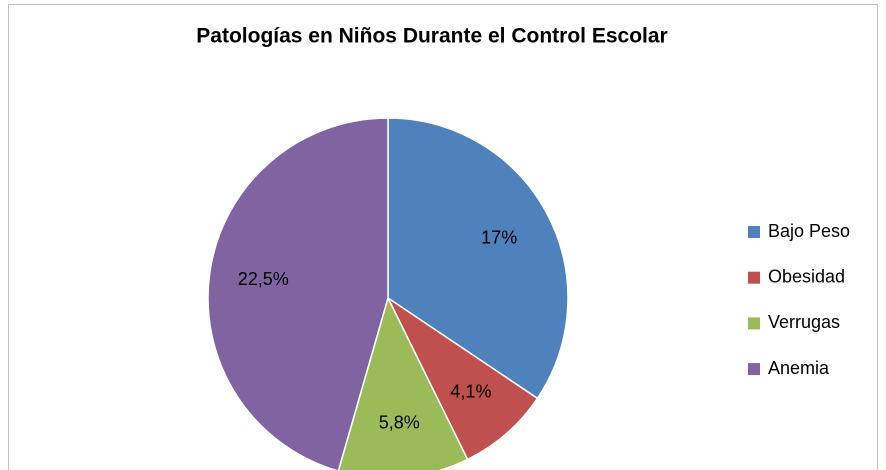 This screenshot has height=470, width=886. I want to click on legend-label: Verrugas, so click(804, 322).